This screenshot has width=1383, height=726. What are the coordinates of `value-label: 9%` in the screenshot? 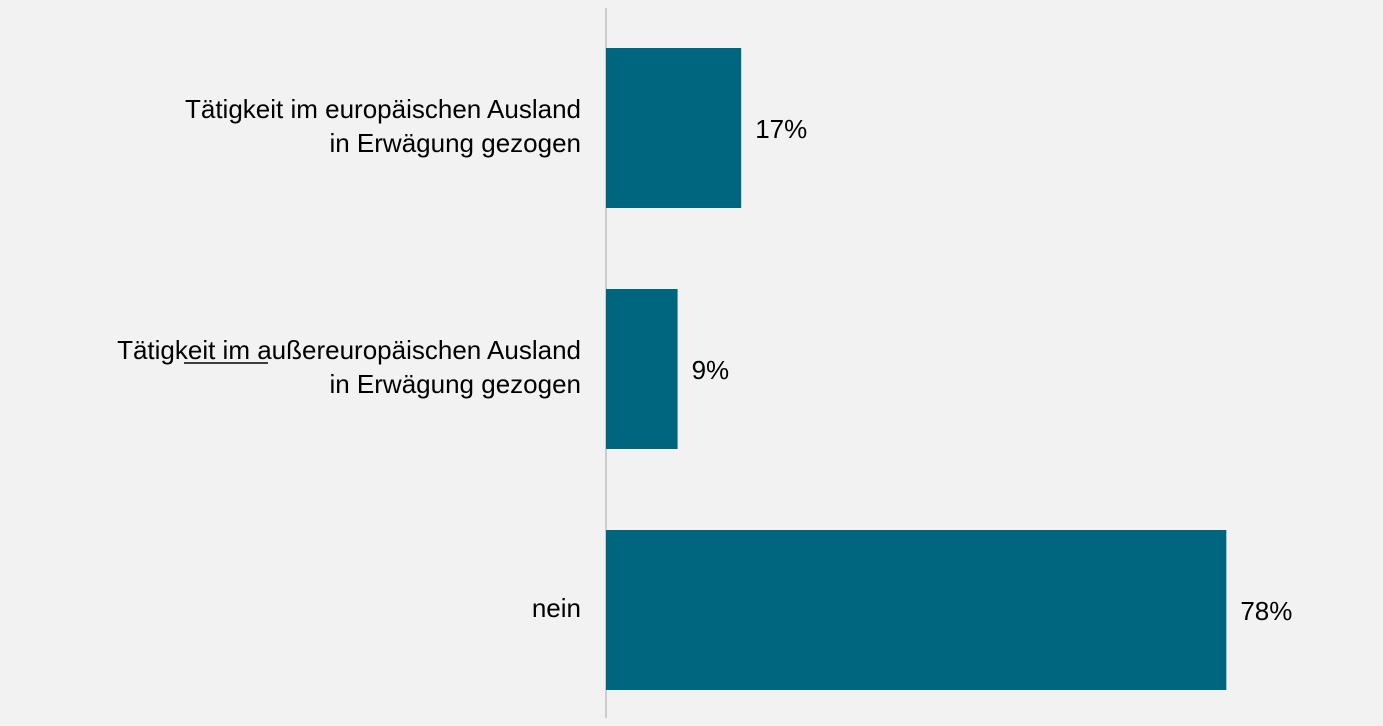 It's located at (711, 370).